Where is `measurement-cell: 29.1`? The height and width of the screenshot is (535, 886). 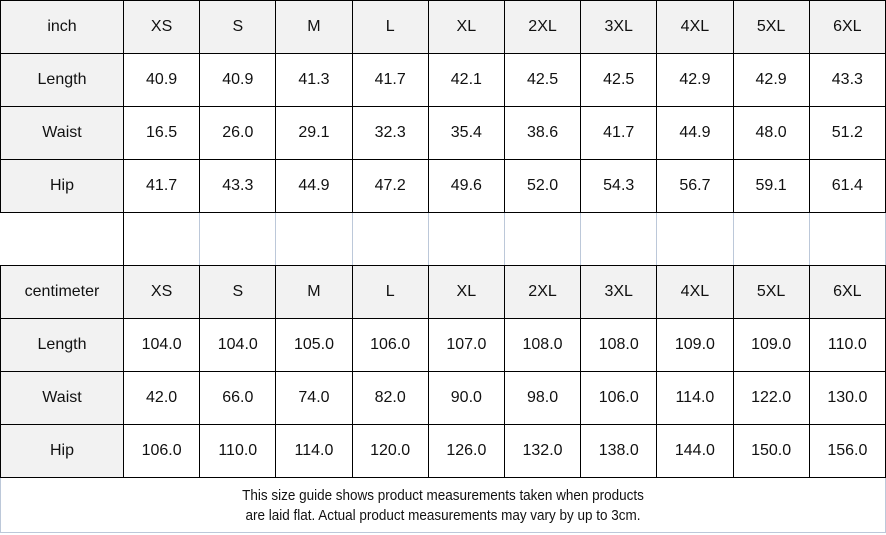
measurement-cell: 29.1 is located at coordinates (314, 133).